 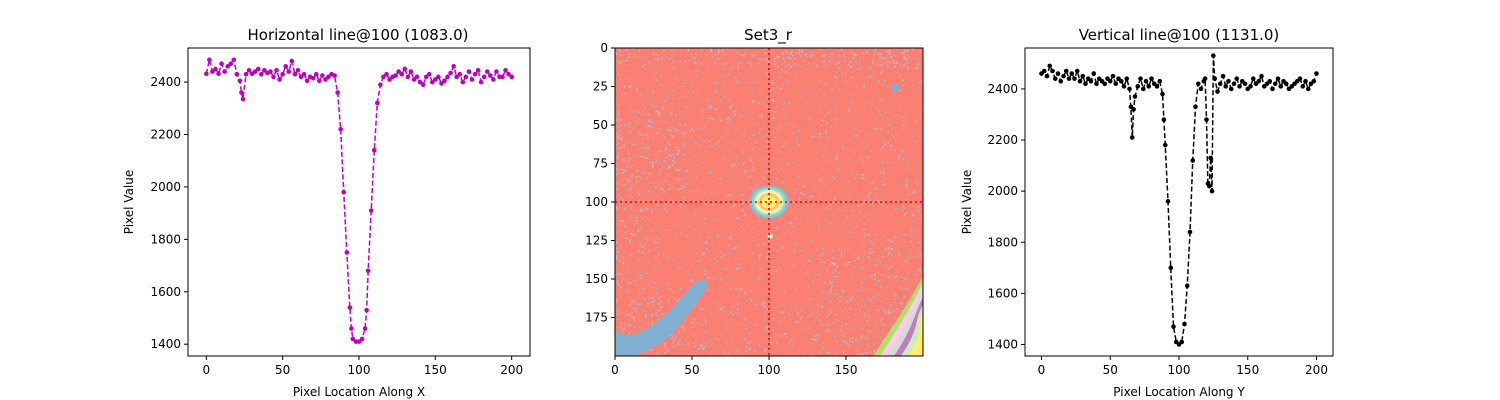 What do you see at coordinates (511, 370) in the screenshot?
I see `horizontal-plot-xtick-label: 200` at bounding box center [511, 370].